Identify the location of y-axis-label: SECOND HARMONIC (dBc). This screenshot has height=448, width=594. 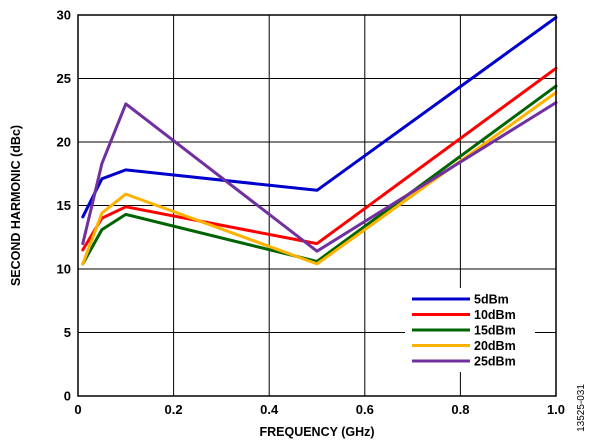
(16, 205).